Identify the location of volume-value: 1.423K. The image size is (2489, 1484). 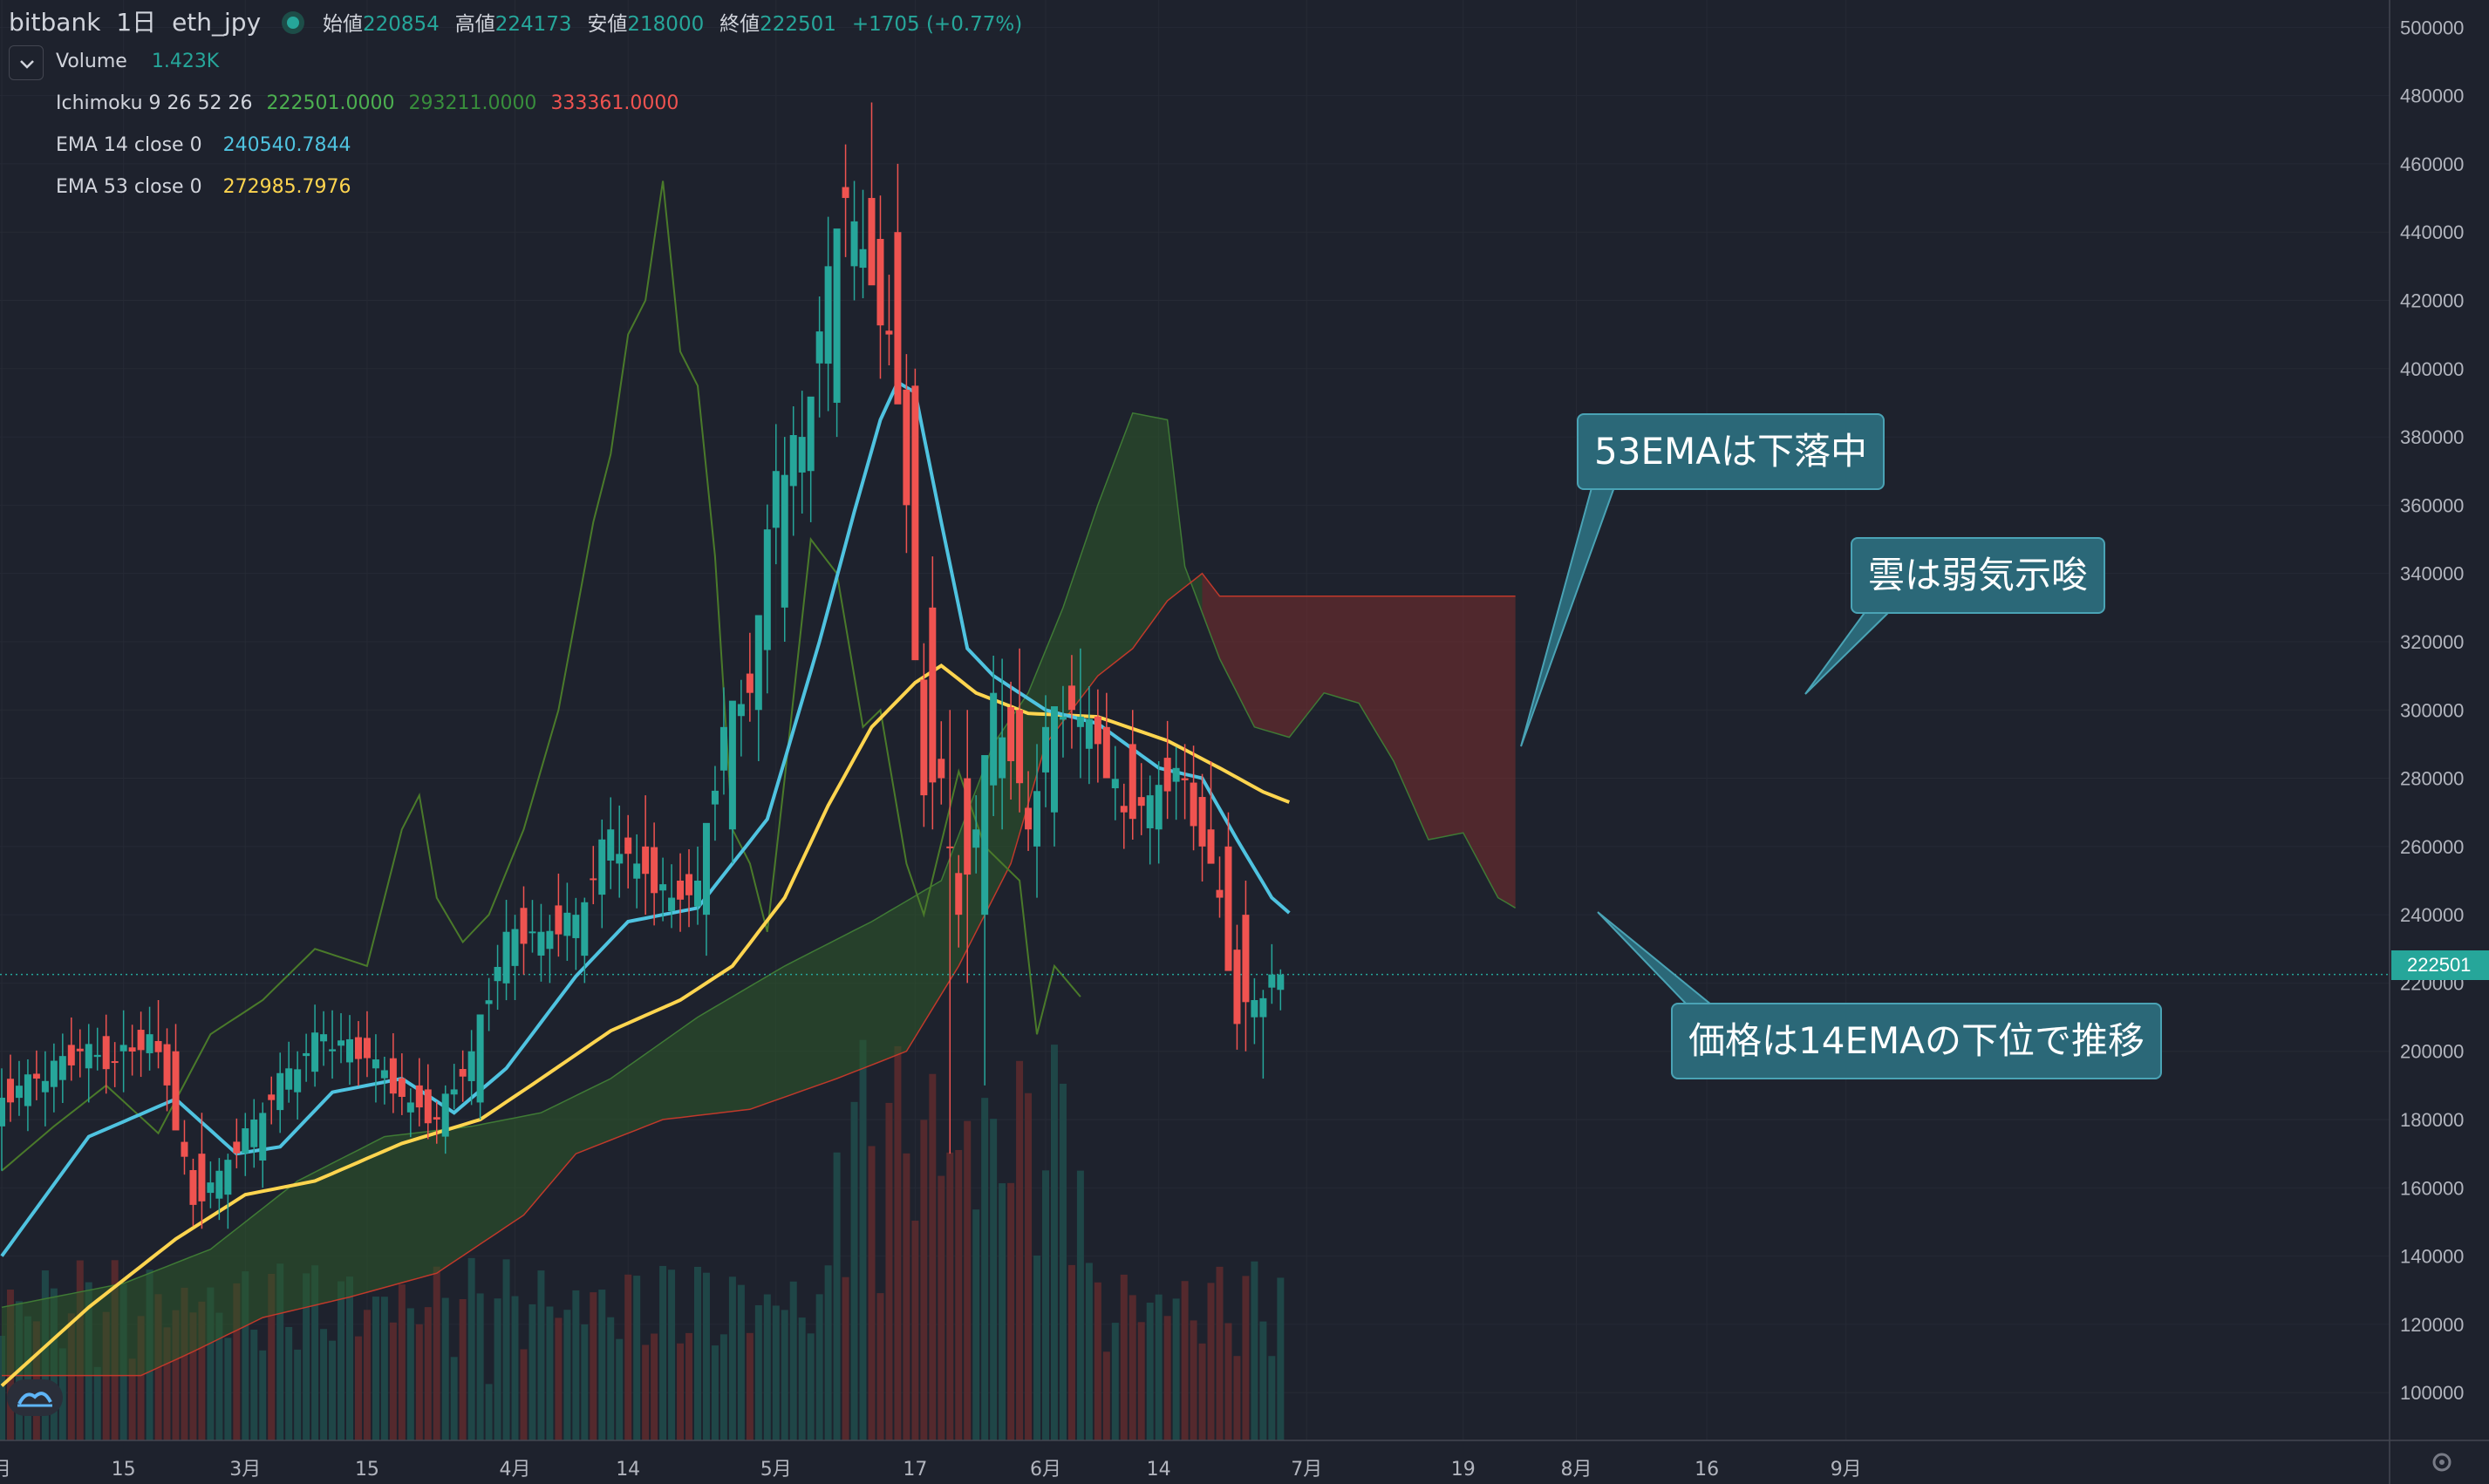
(185, 61).